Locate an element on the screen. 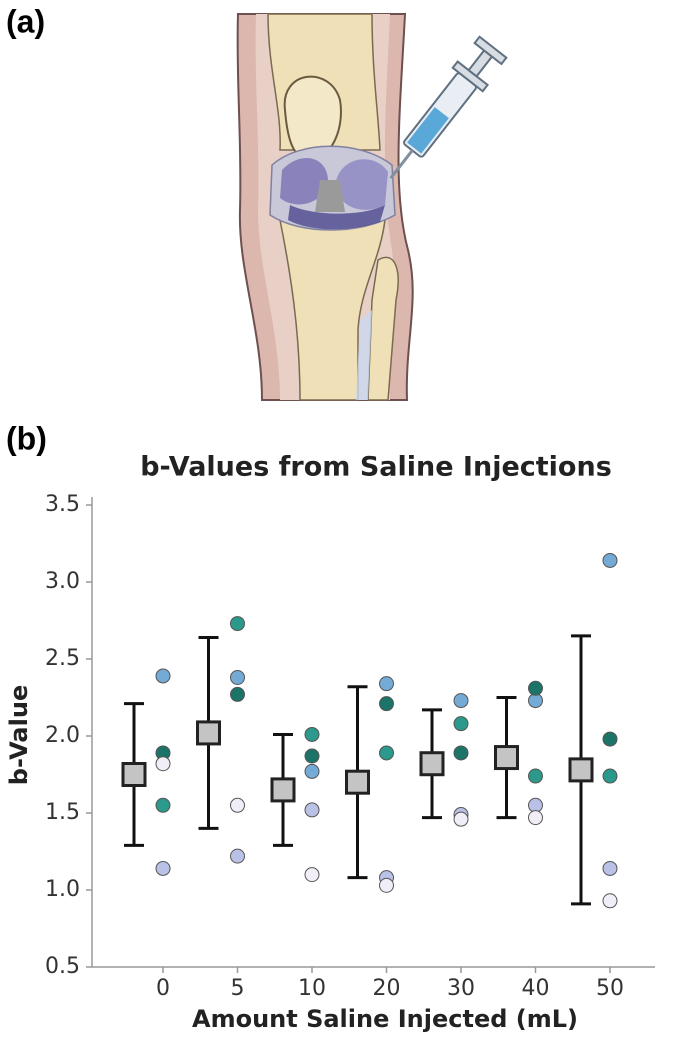 This screenshot has height=1038, width=685. x-axis-label: Amount Saline Injected (mL) is located at coordinates (385, 1019).